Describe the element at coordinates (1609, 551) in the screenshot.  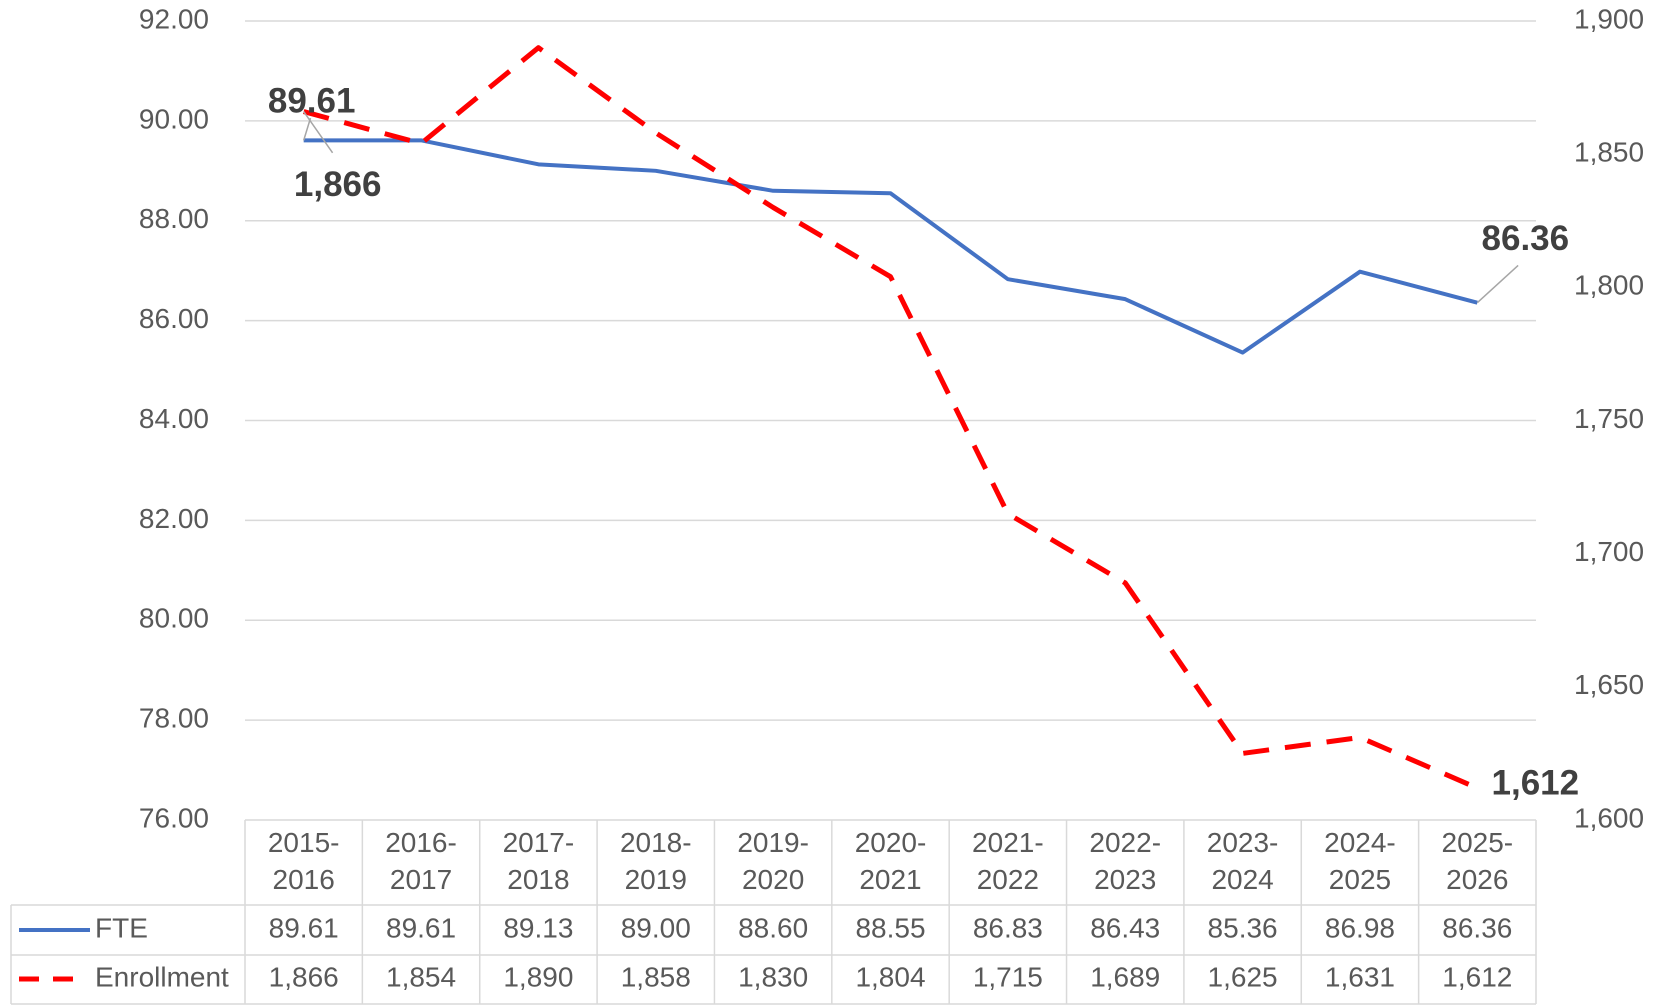
I see `y2-tick-label: 1,700` at that location.